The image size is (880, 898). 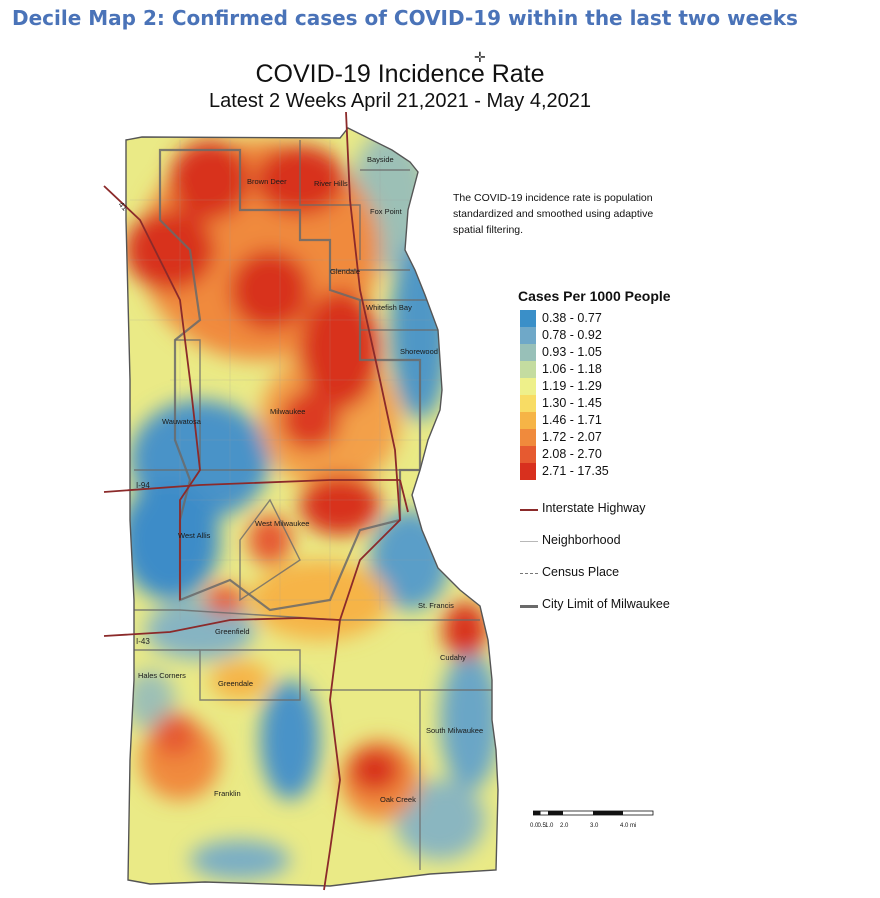 I want to click on place-label: Glendale, so click(x=345, y=271).